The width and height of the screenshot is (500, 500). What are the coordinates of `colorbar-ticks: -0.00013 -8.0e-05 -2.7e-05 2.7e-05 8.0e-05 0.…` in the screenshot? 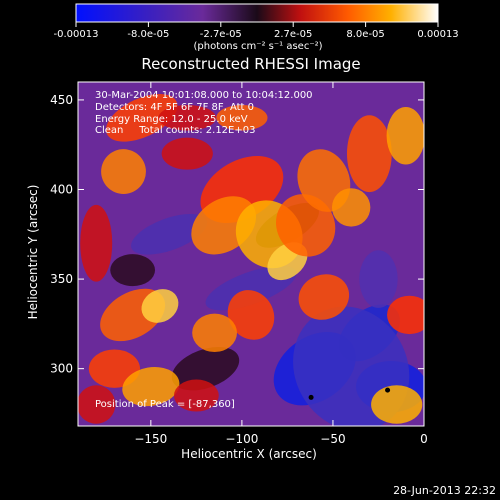 It's located at (256, 31).